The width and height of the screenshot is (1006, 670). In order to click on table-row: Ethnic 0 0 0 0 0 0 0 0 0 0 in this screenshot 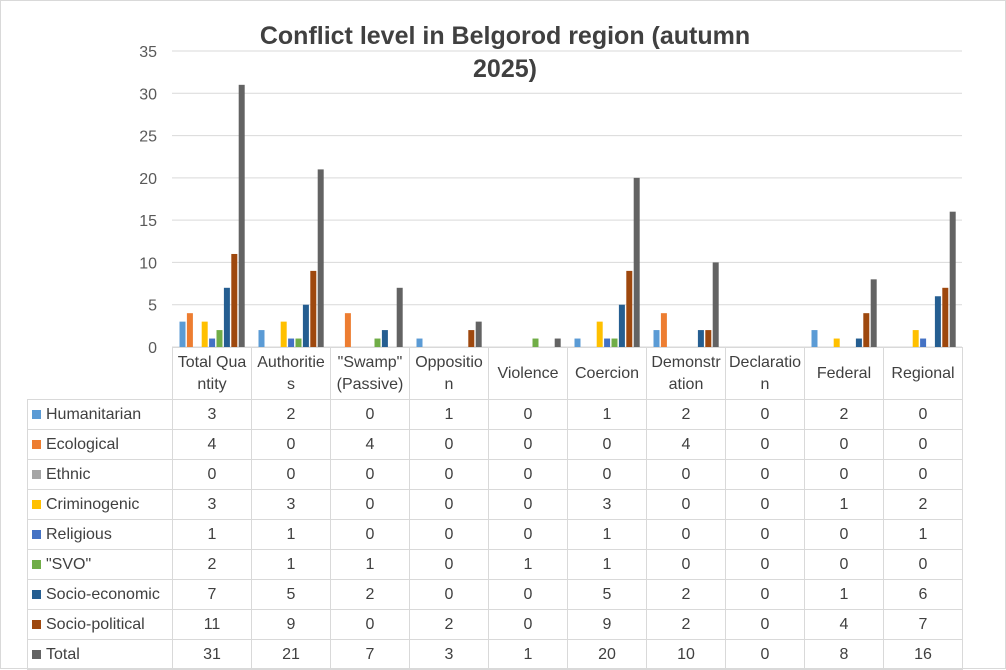, I will do `click(495, 474)`.